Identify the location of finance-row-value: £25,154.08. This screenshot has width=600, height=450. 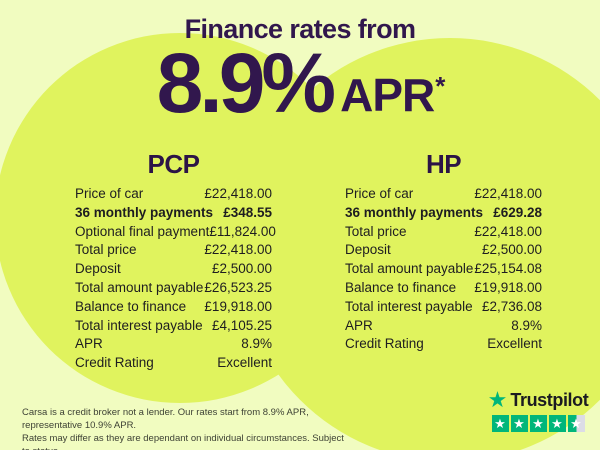
(508, 269).